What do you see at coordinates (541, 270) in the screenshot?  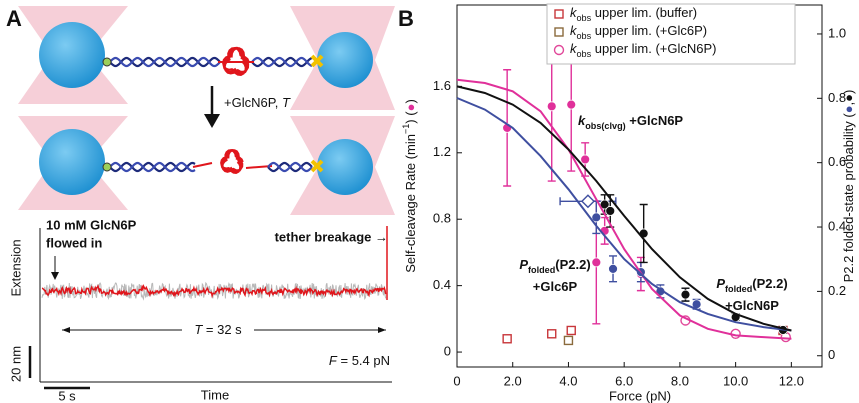 I see `text-part: folded` at bounding box center [541, 270].